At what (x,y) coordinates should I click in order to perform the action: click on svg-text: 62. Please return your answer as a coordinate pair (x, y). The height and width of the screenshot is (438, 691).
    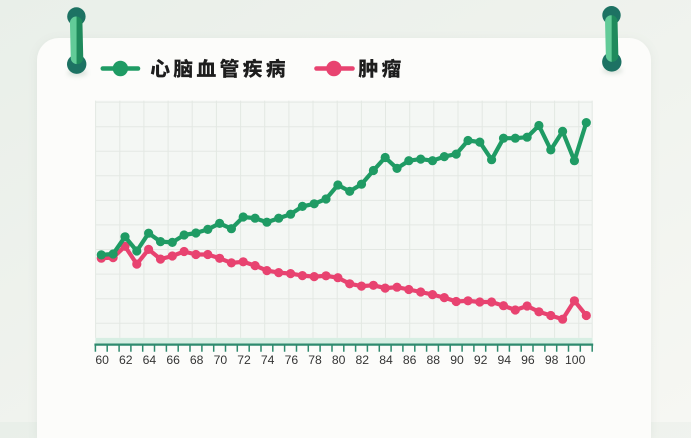
    Looking at the image, I should click on (126, 360).